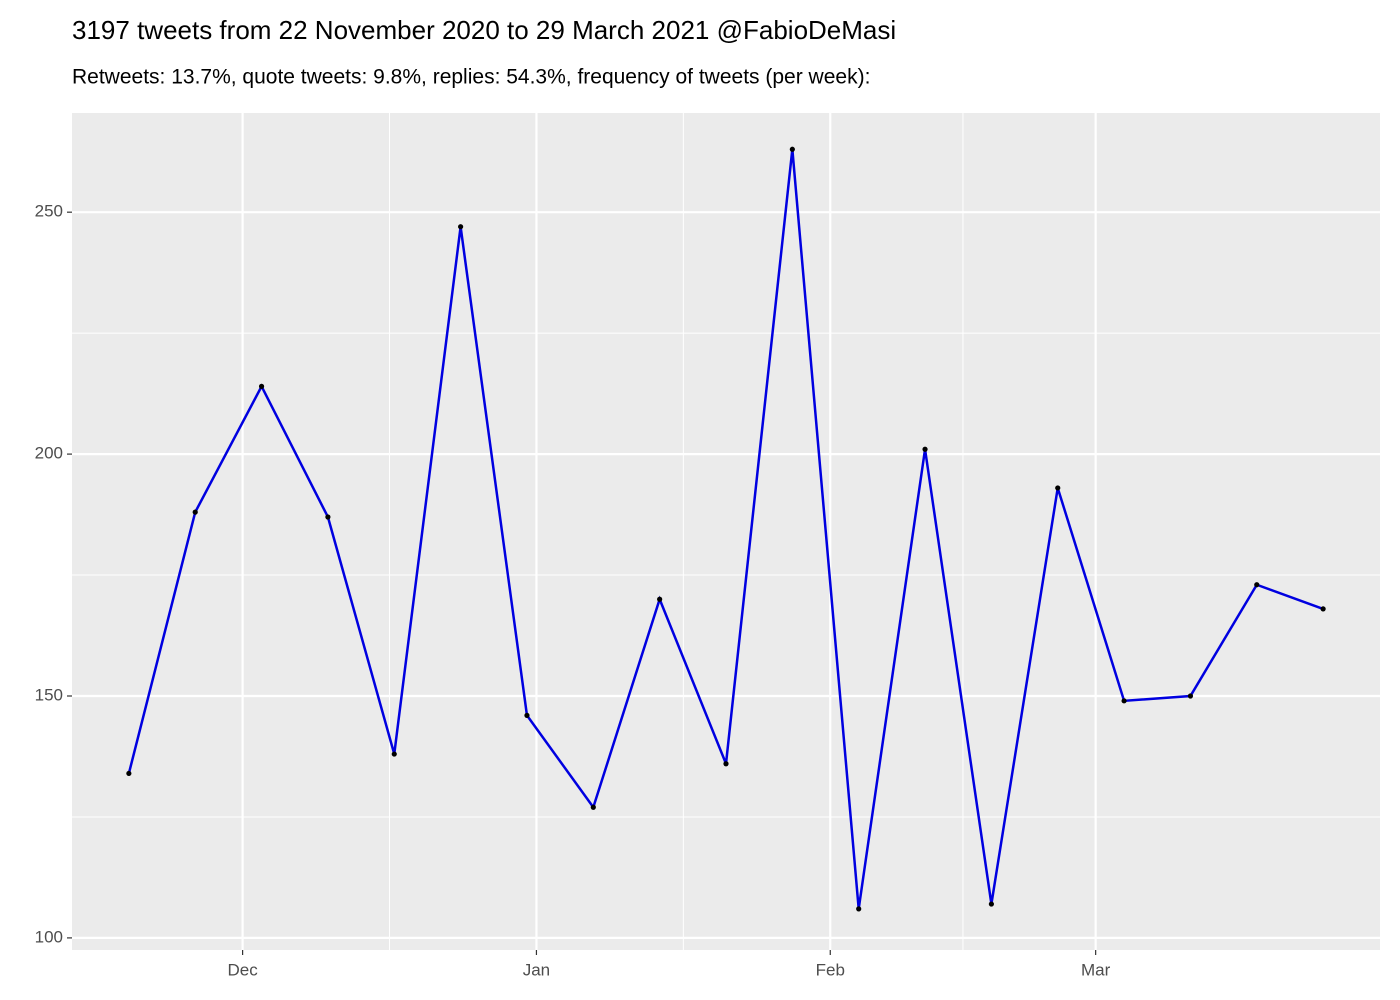  I want to click on x-tick-label: Jan, so click(536, 969).